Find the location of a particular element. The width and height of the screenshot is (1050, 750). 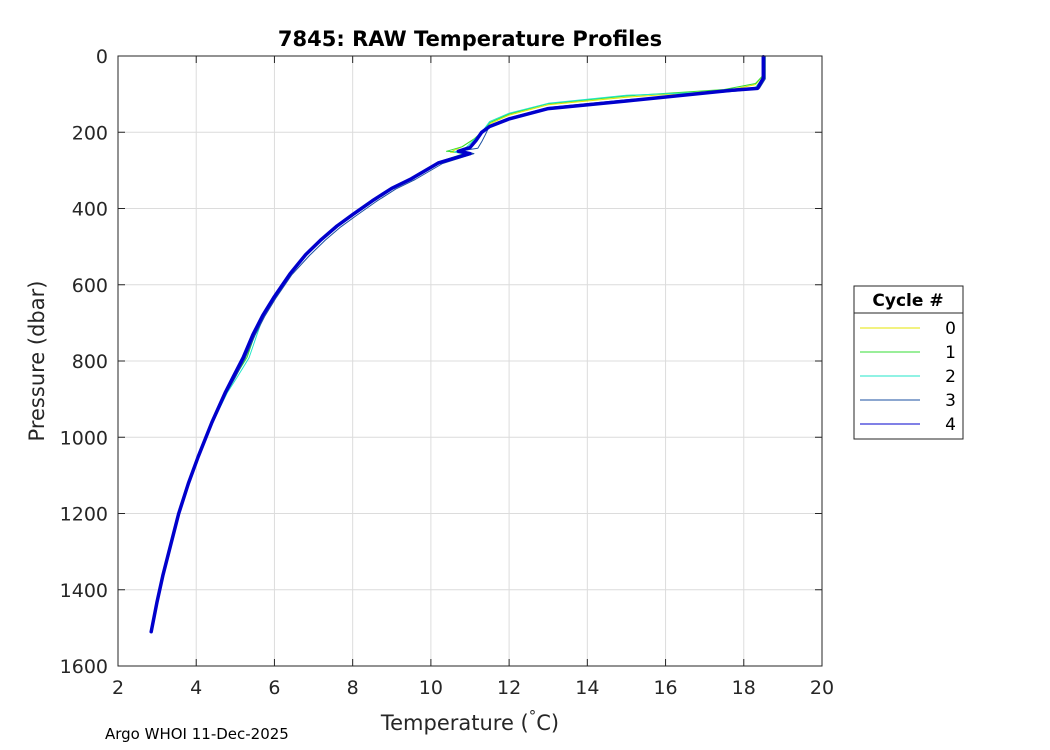

legend-title: Cycle # is located at coordinates (907, 301).